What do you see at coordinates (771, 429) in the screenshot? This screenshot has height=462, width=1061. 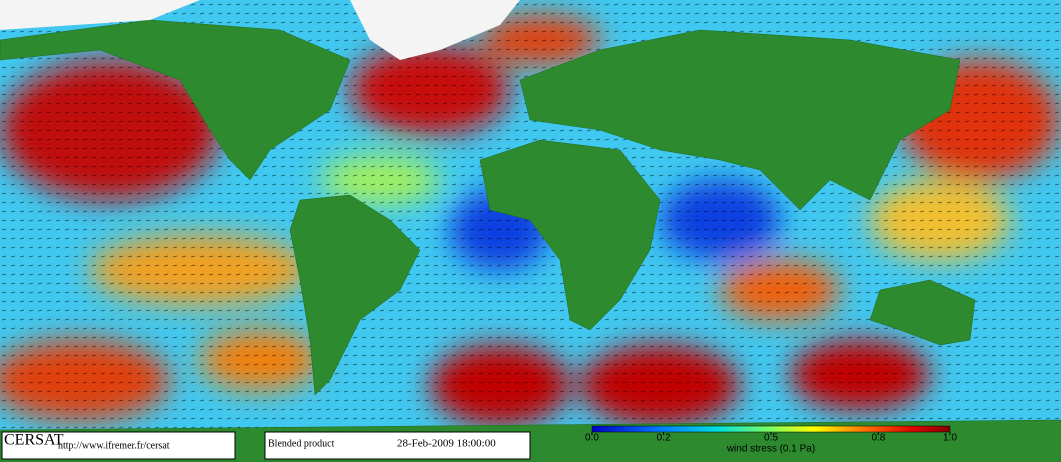 I see `colorbar` at bounding box center [771, 429].